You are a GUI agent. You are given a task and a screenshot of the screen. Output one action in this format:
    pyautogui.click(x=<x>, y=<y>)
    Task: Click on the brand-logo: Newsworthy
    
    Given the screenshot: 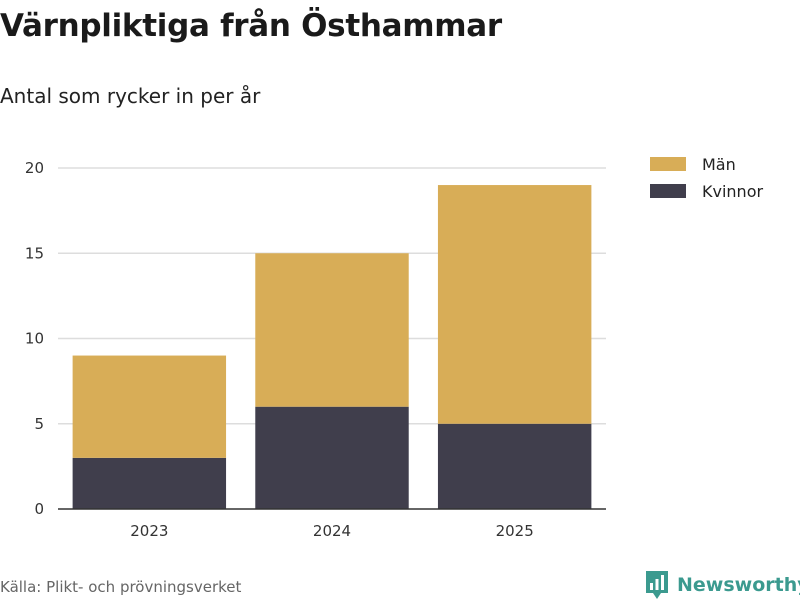 What is the action you would take?
    pyautogui.click(x=722, y=585)
    